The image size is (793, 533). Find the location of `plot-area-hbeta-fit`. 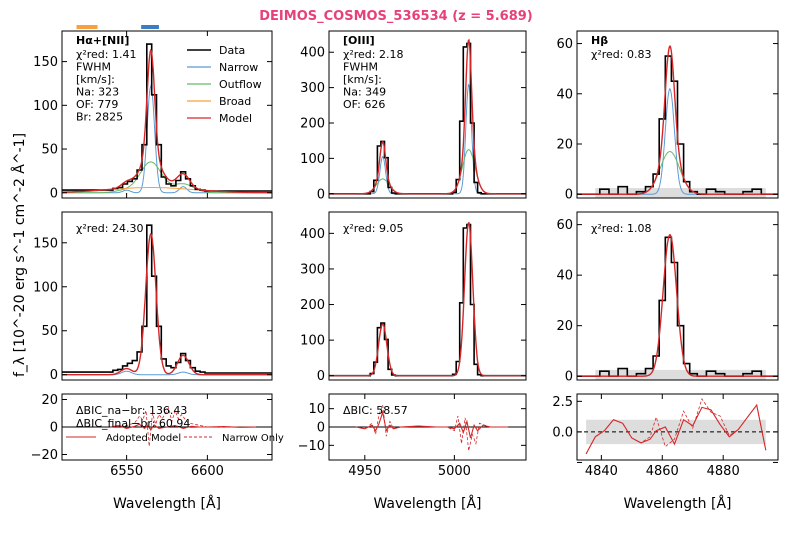

plot-area-hbeta-fit is located at coordinates (677, 121).